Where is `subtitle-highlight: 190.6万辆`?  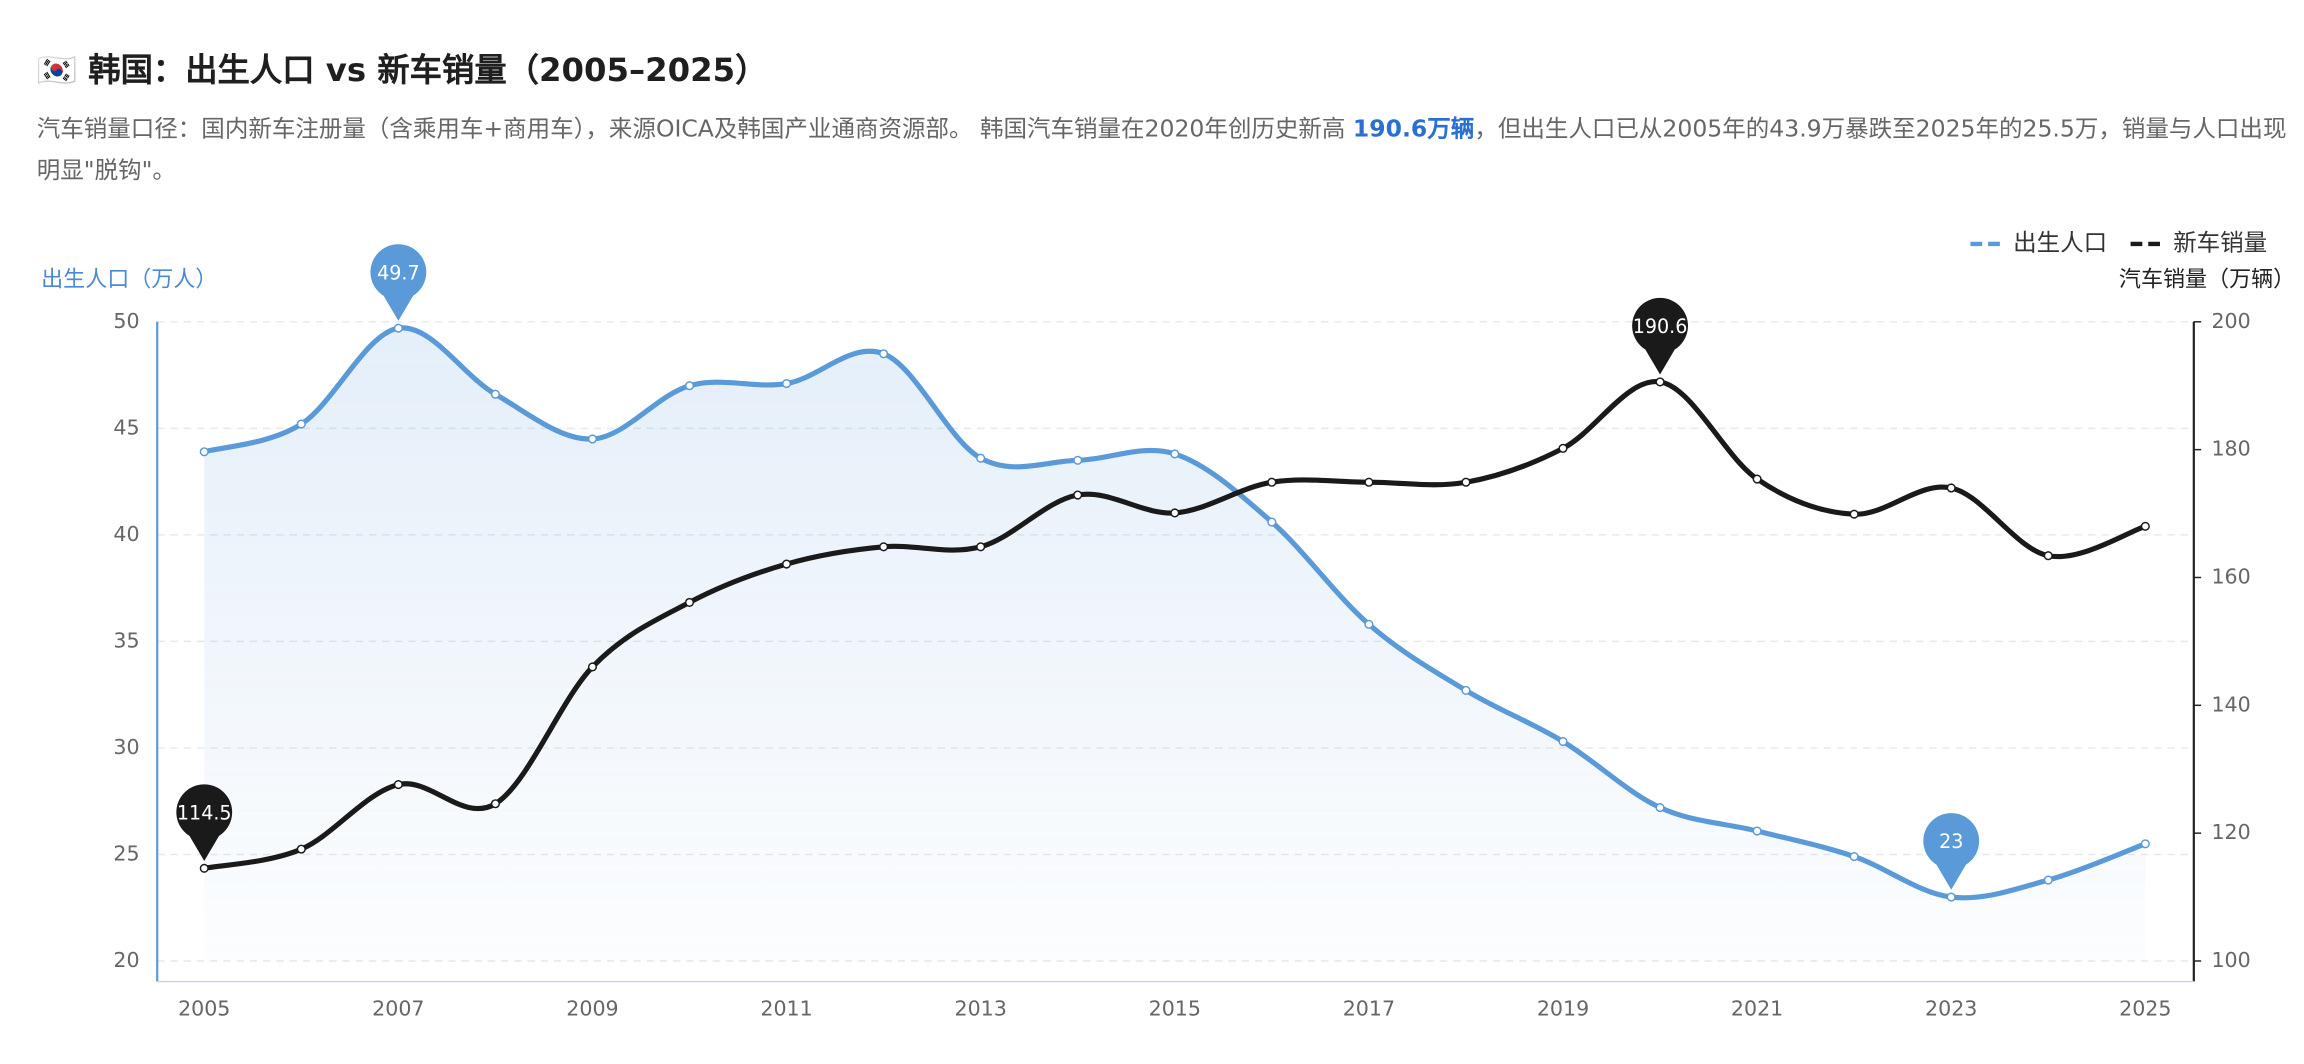
subtitle-highlight: 190.6万辆 is located at coordinates (1413, 128).